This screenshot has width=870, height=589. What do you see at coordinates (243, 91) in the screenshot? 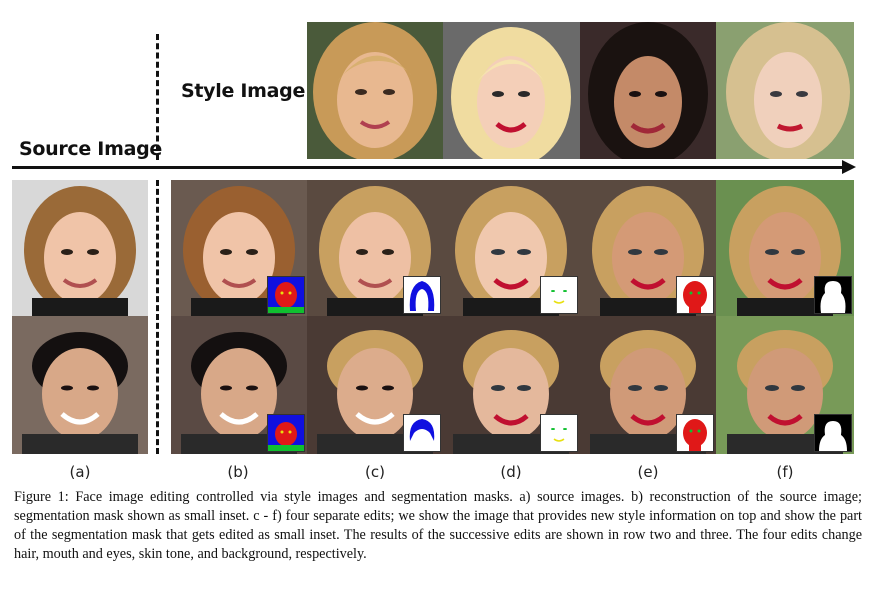
I see `style-image-label: Style Image` at bounding box center [243, 91].